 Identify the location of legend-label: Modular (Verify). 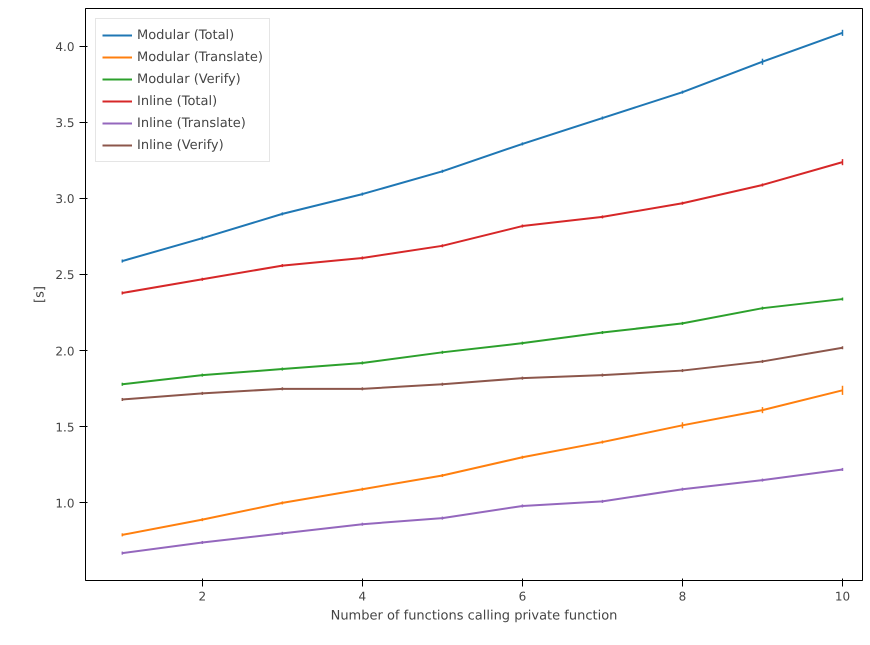
(189, 79).